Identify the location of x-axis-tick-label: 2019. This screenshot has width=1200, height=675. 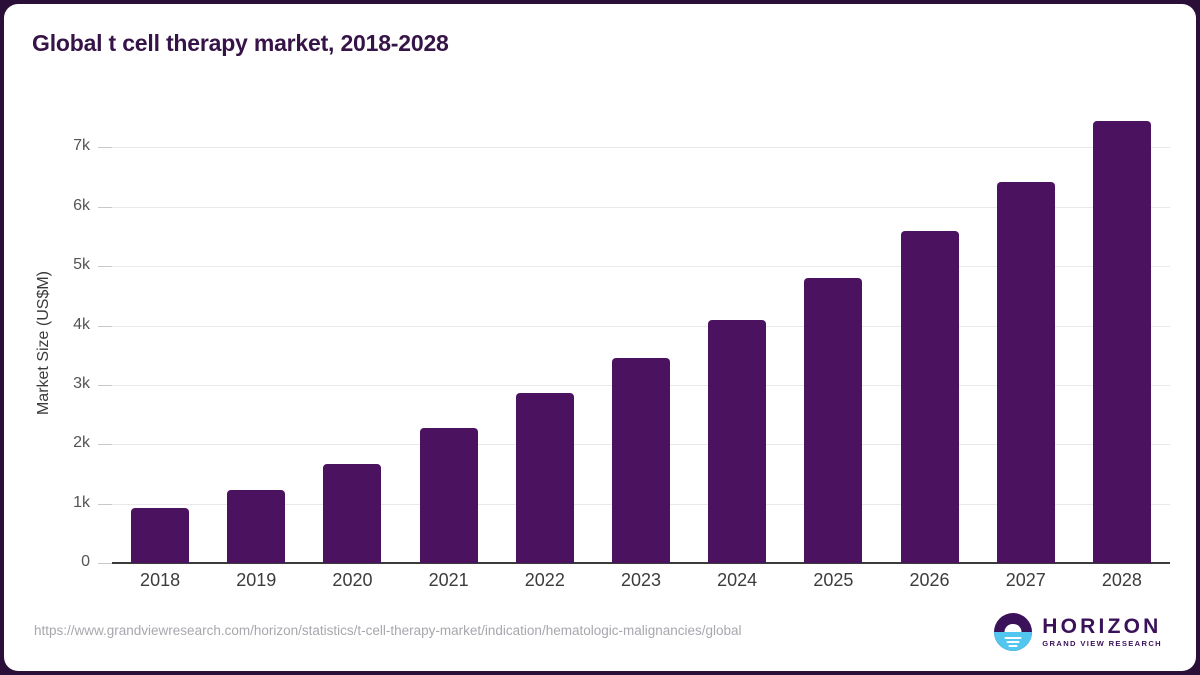
(256, 580).